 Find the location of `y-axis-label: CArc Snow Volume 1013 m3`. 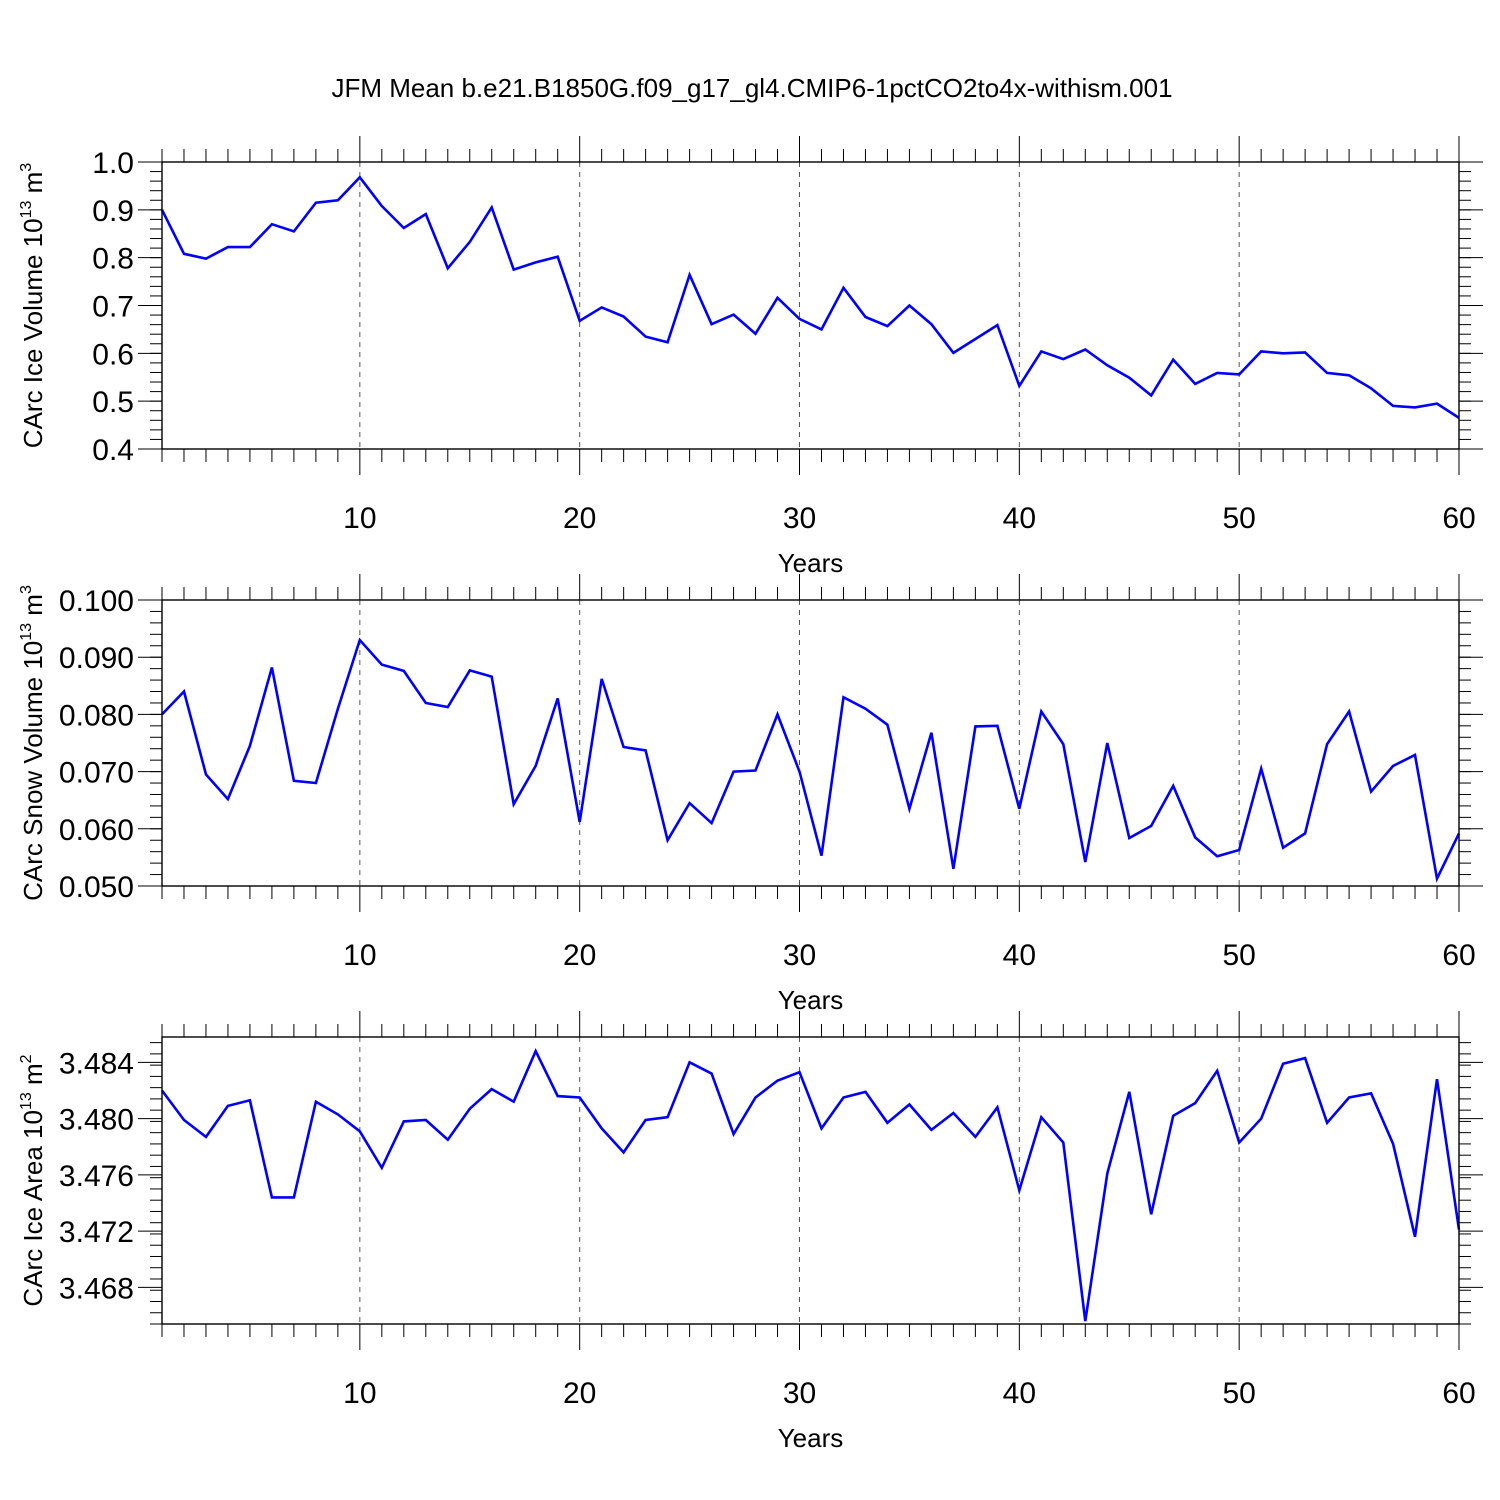

y-axis-label: CArc Snow Volume 1013 m3 is located at coordinates (33, 743).